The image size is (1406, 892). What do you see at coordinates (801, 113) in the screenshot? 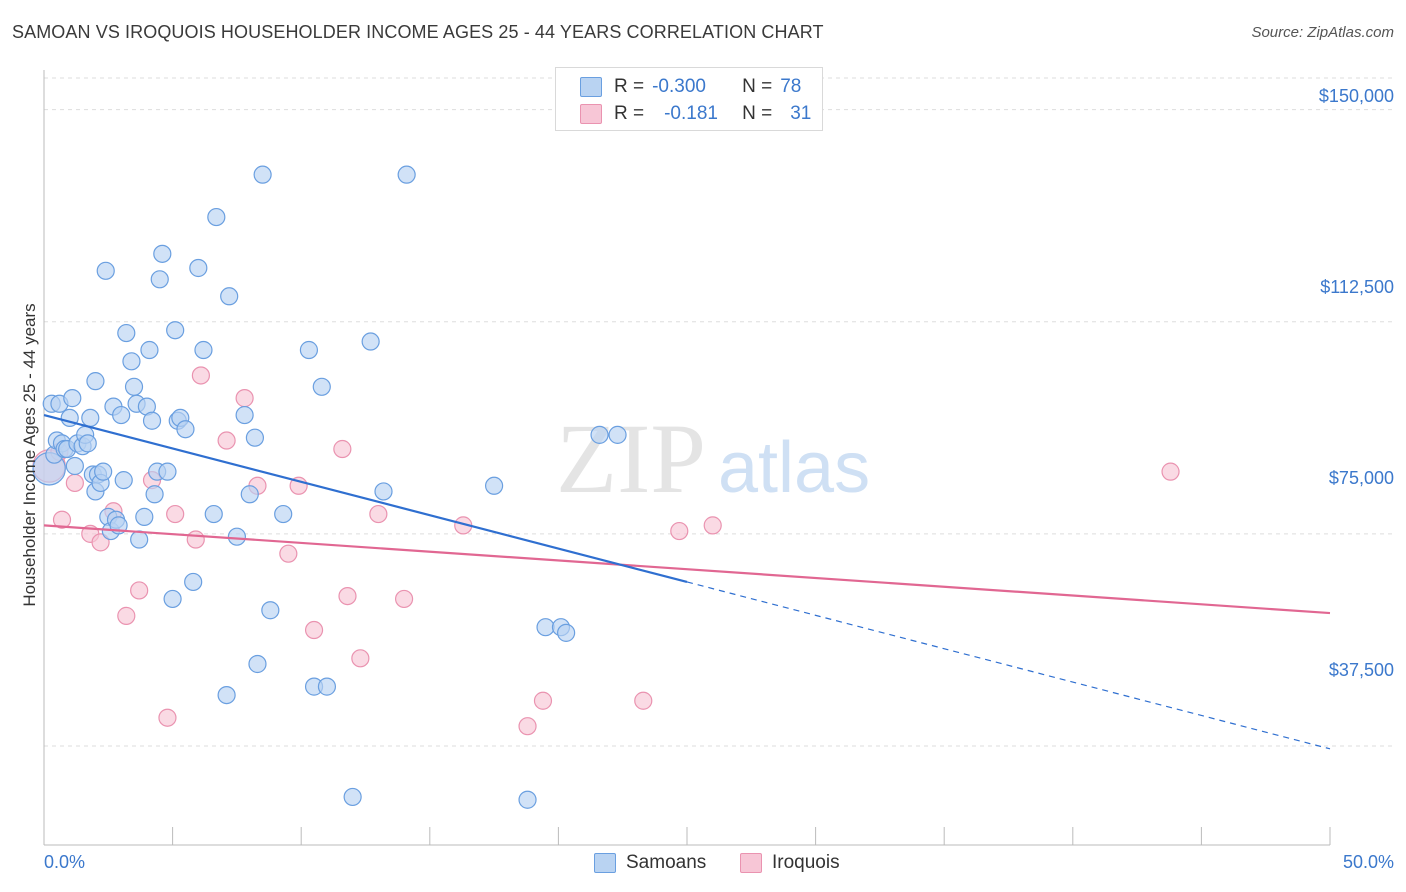
I see `legend-iroquois-n-value: 31` at bounding box center [801, 113].